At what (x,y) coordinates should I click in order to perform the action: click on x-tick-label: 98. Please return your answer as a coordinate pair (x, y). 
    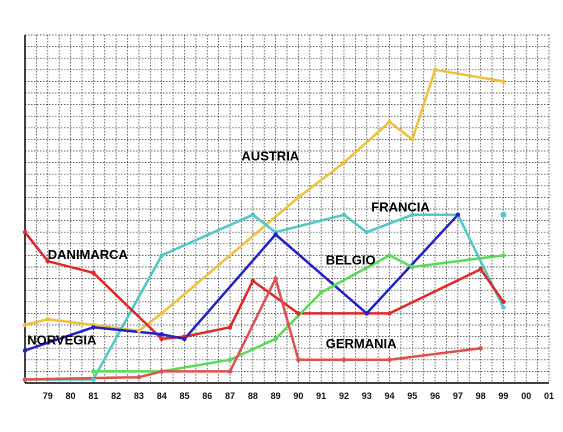
    Looking at the image, I should click on (481, 396).